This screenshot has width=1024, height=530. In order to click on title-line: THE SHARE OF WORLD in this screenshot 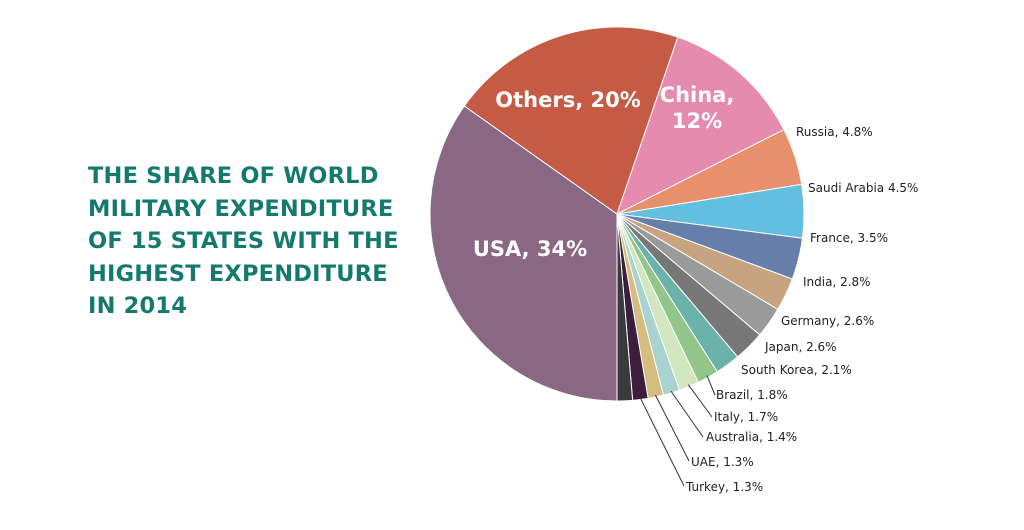, I will do `click(233, 176)`.